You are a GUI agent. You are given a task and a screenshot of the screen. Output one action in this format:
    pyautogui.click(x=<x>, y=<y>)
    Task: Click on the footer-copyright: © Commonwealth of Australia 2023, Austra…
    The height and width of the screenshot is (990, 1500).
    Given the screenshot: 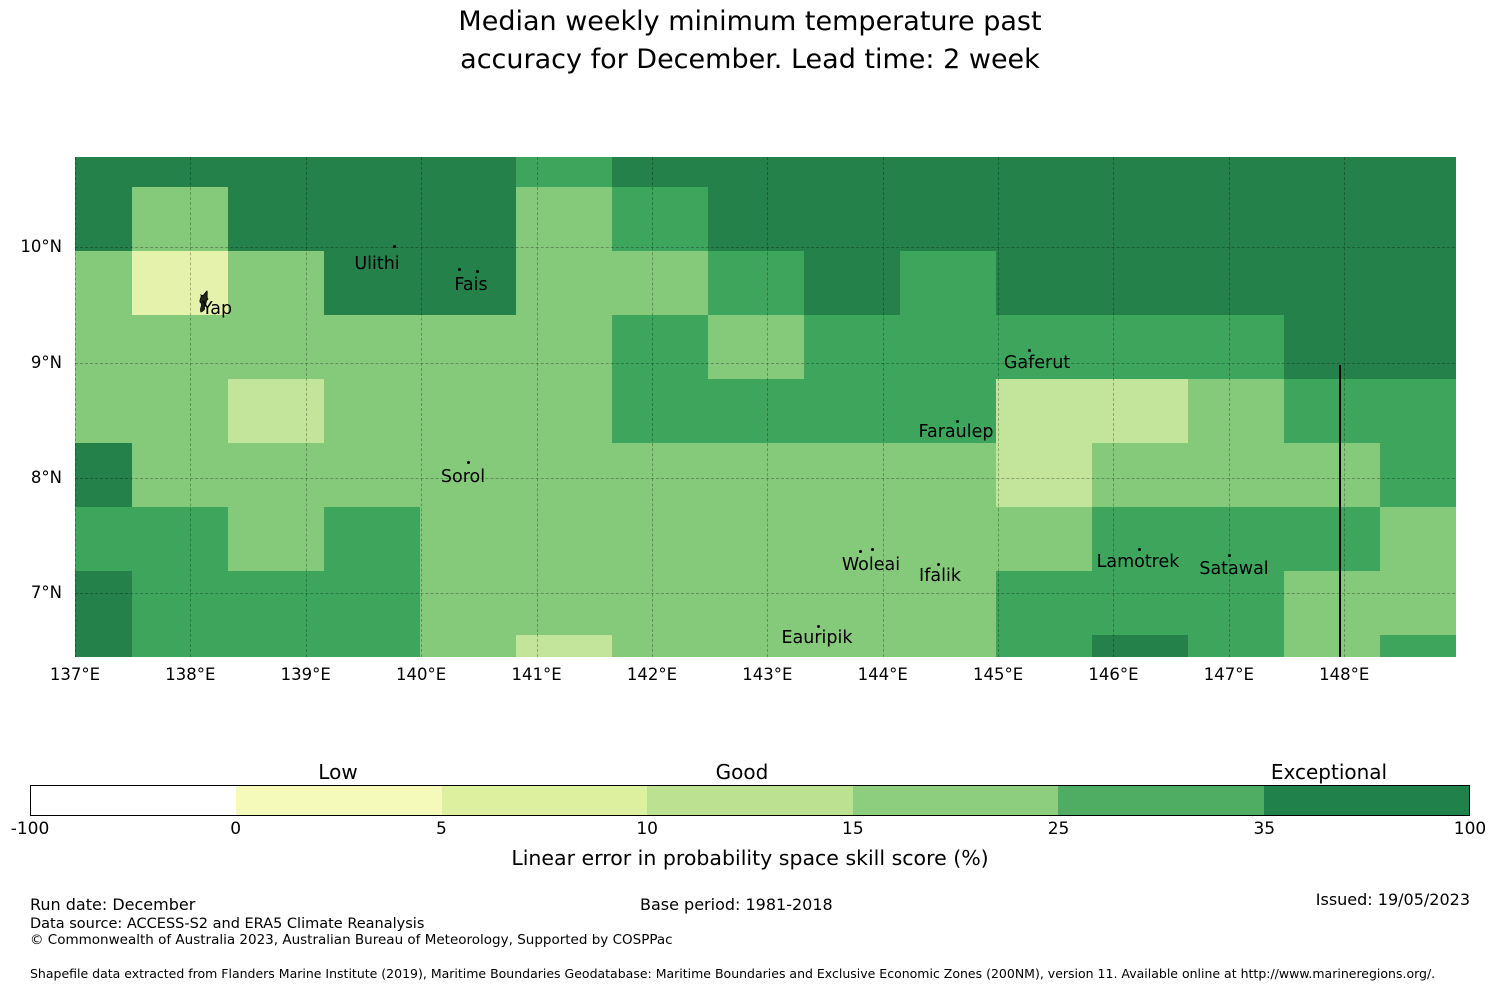 What is the action you would take?
    pyautogui.click(x=351, y=940)
    